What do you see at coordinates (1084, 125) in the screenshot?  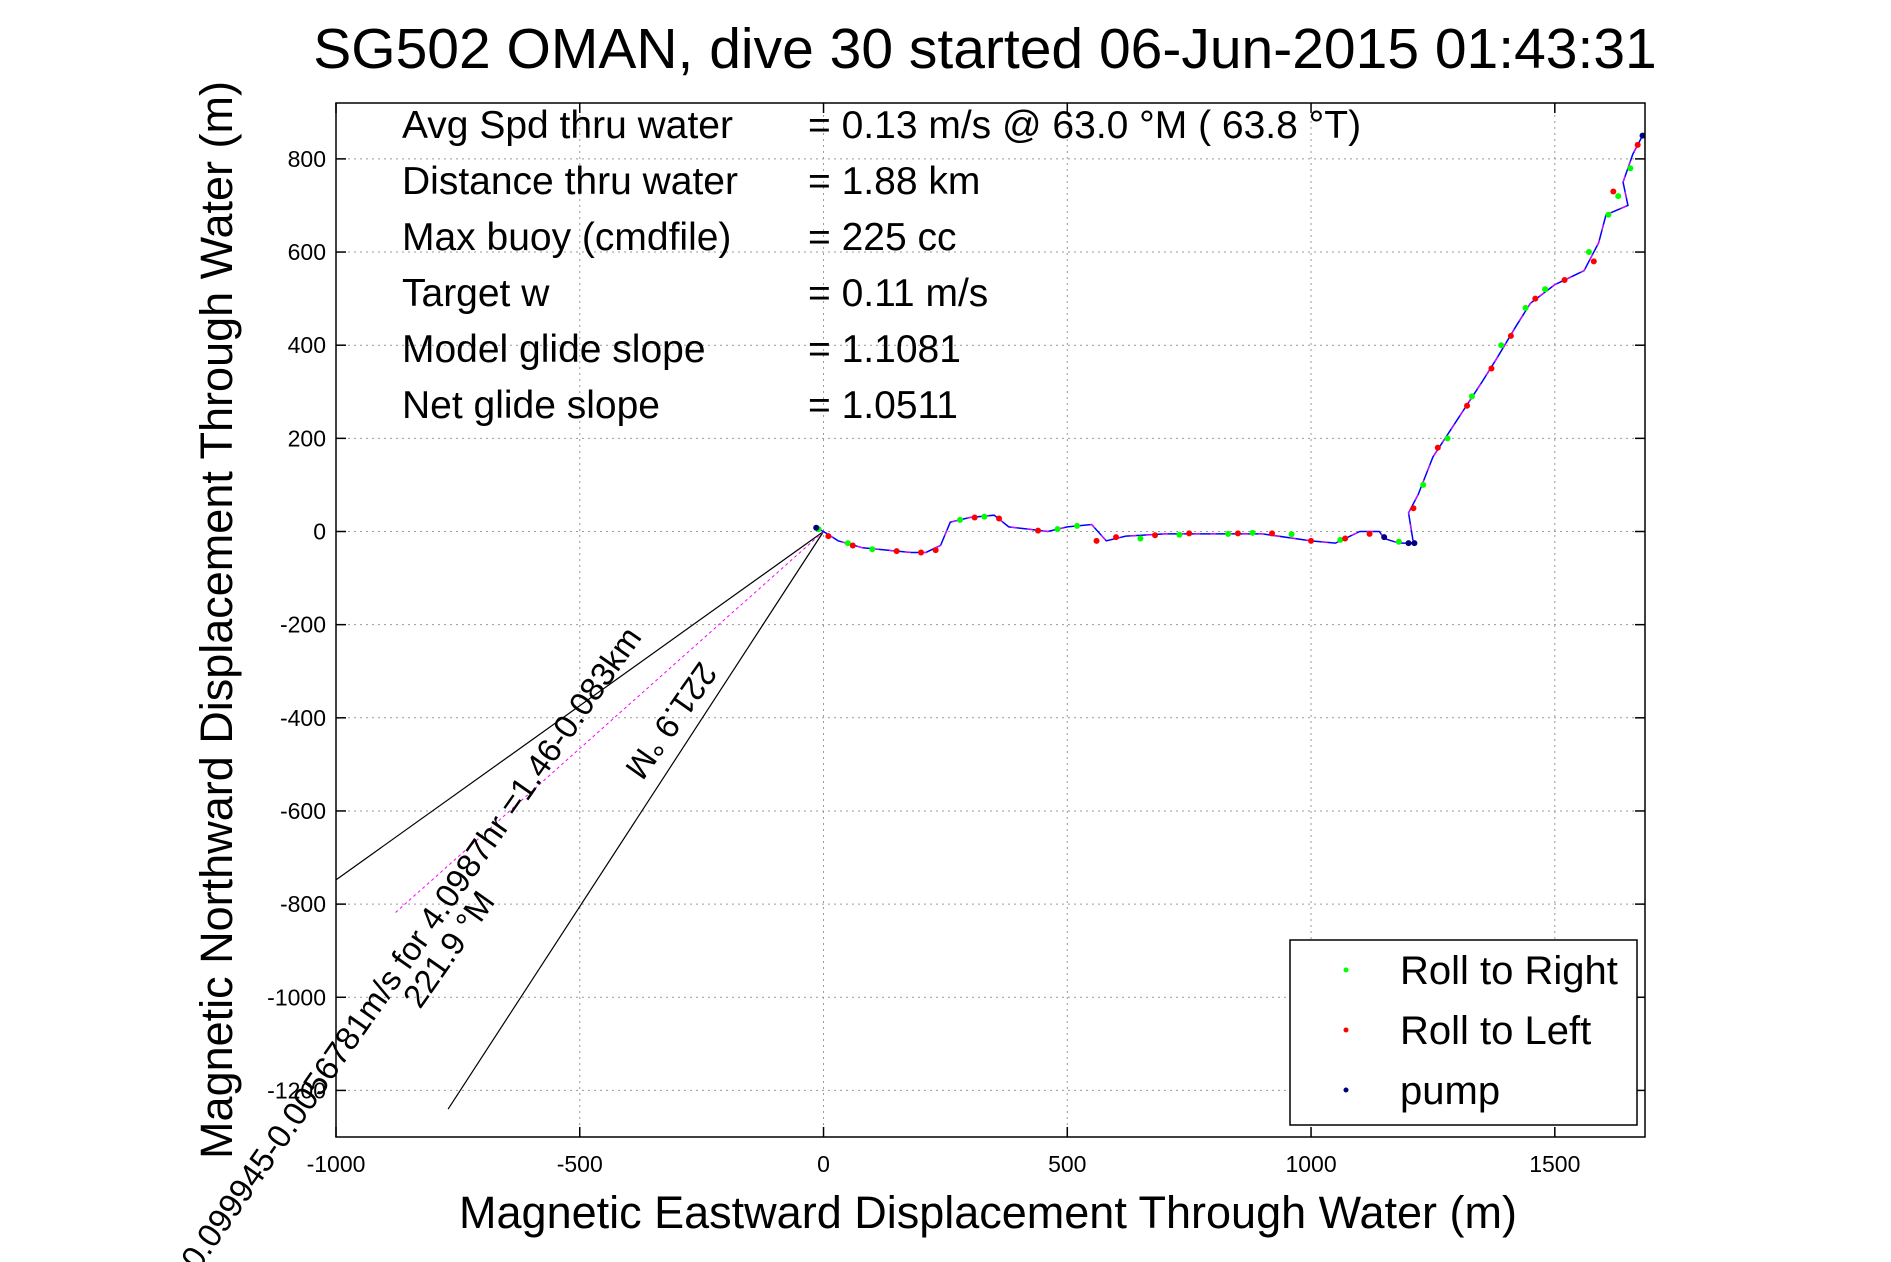 I see `stat-value: = 0.13 m/s @ 63.0 °M ( 63.8 °T)` at bounding box center [1084, 125].